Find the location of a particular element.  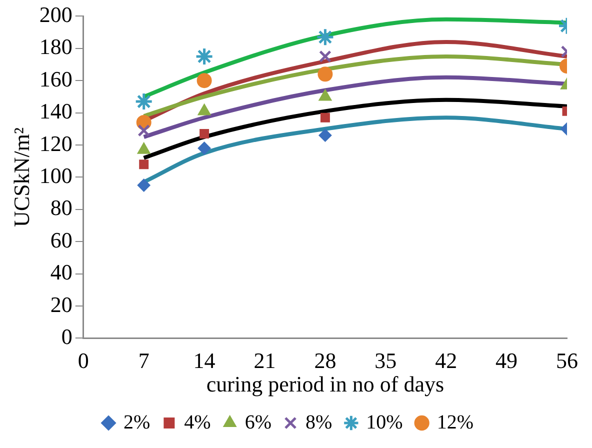

y-tick-label: 180 is located at coordinates (55, 47).